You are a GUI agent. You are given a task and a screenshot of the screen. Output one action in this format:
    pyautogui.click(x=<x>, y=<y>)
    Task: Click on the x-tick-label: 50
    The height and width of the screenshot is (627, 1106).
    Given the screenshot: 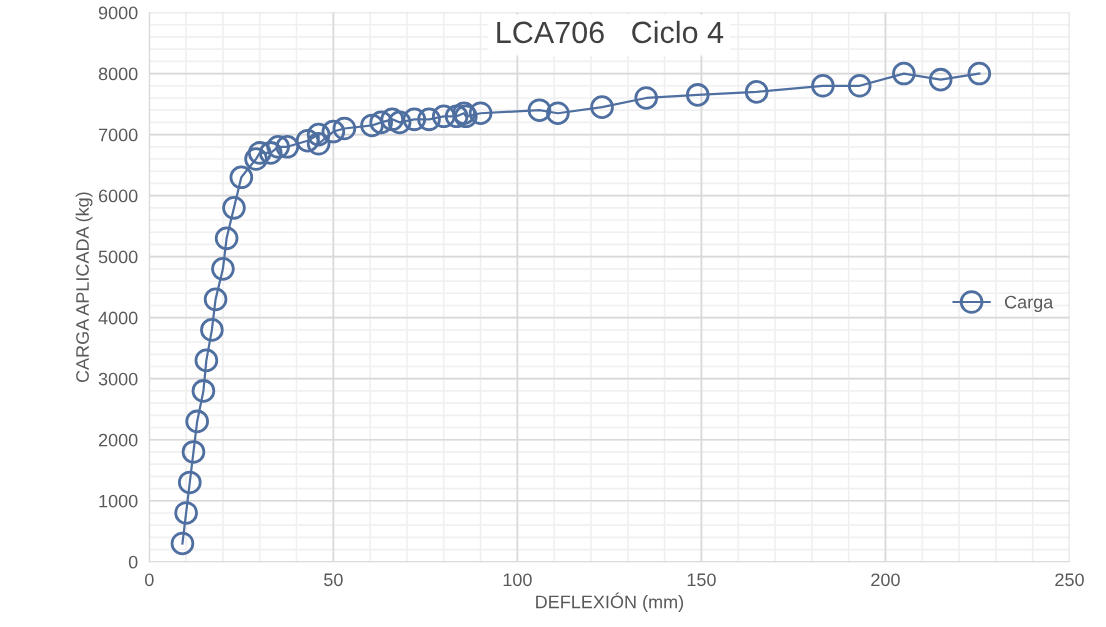 What is the action you would take?
    pyautogui.click(x=333, y=580)
    